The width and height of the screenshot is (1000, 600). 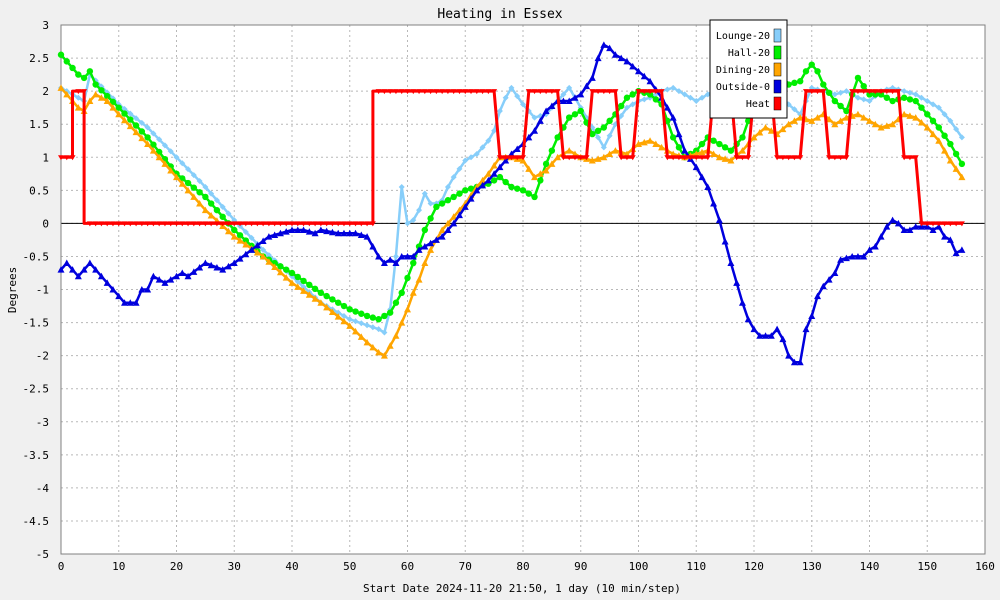 What do you see at coordinates (36, 389) in the screenshot?
I see `y-tick-label: -2.5` at bounding box center [36, 389].